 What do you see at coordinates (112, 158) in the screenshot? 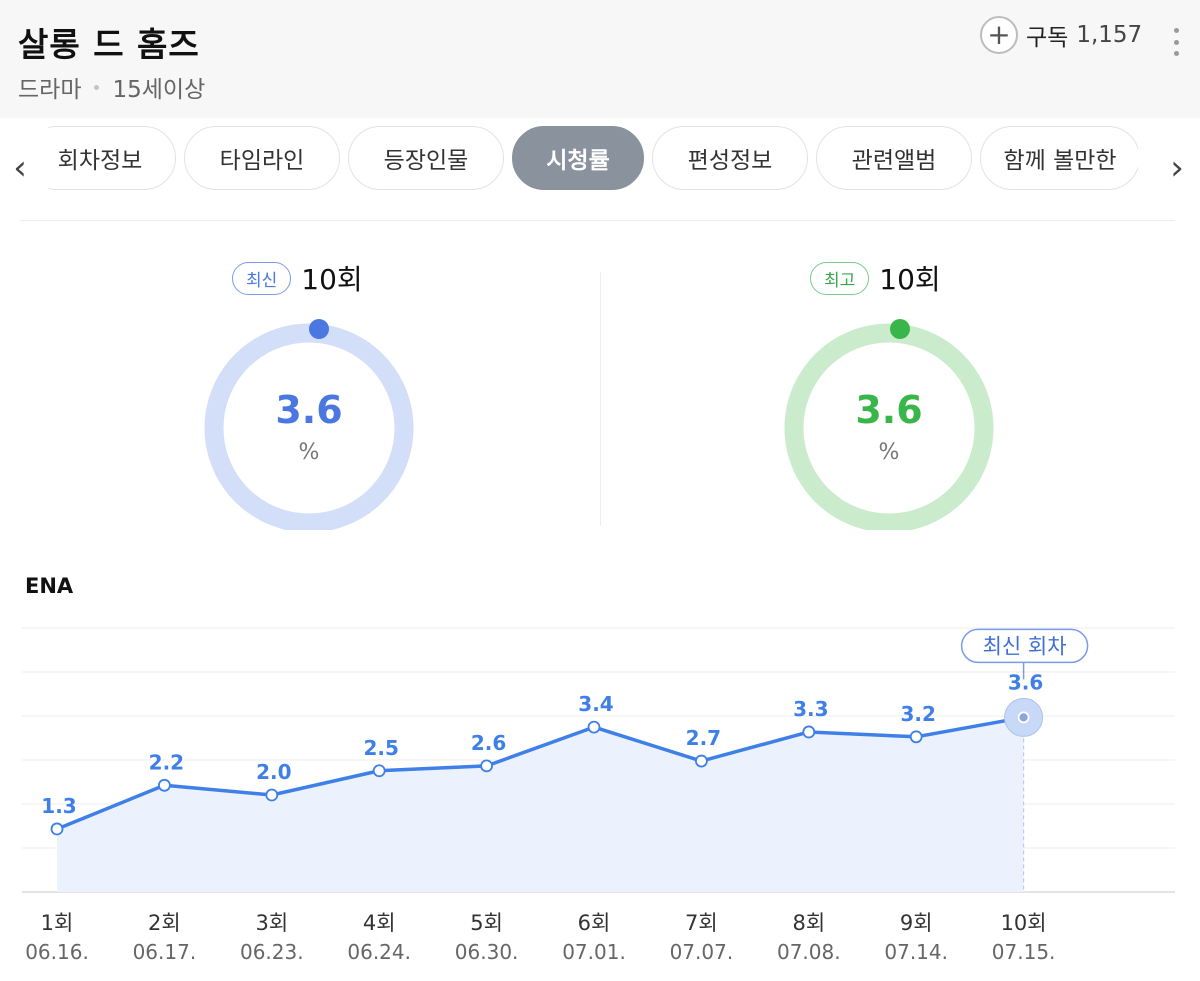
I see `tab-0: 회차정보` at bounding box center [112, 158].